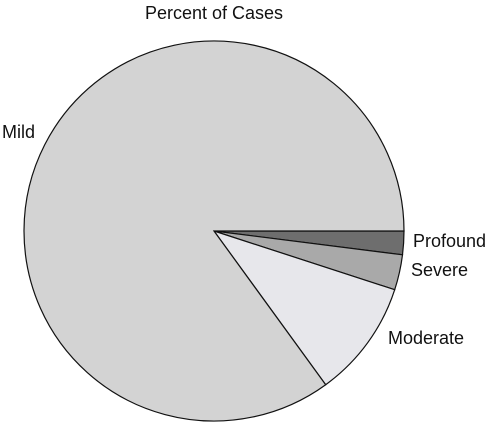 The height and width of the screenshot is (432, 500). What do you see at coordinates (439, 270) in the screenshot?
I see `slice-label: Severe` at bounding box center [439, 270].